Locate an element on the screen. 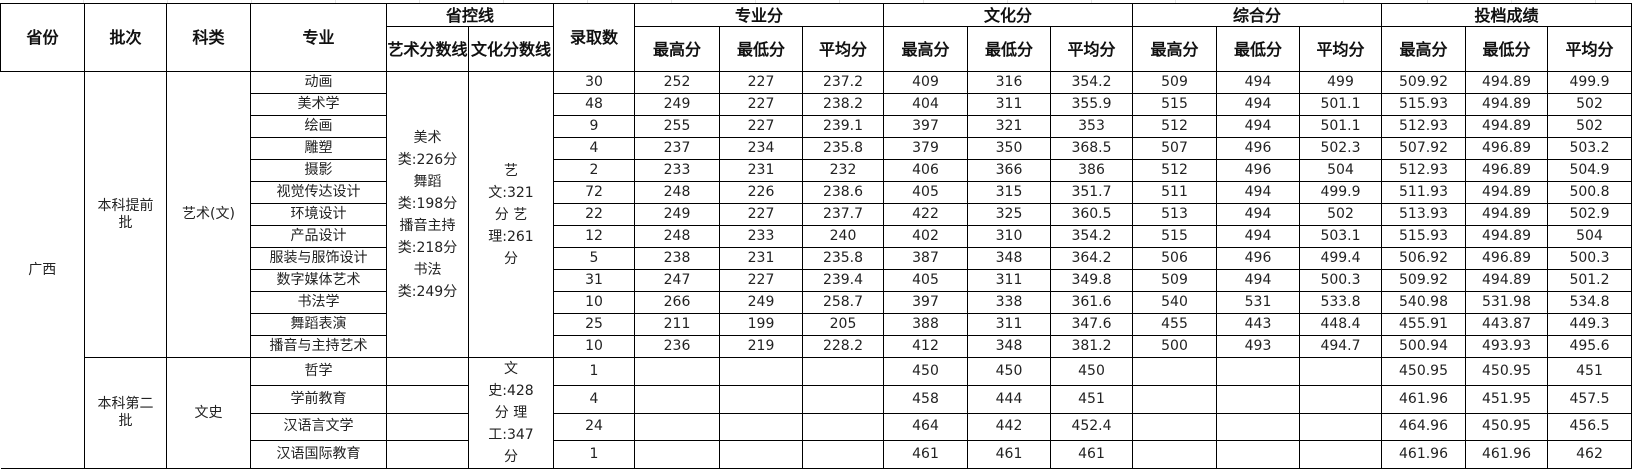 This screenshot has height=469, width=1635. major-cell: 摄影 is located at coordinates (318, 170).